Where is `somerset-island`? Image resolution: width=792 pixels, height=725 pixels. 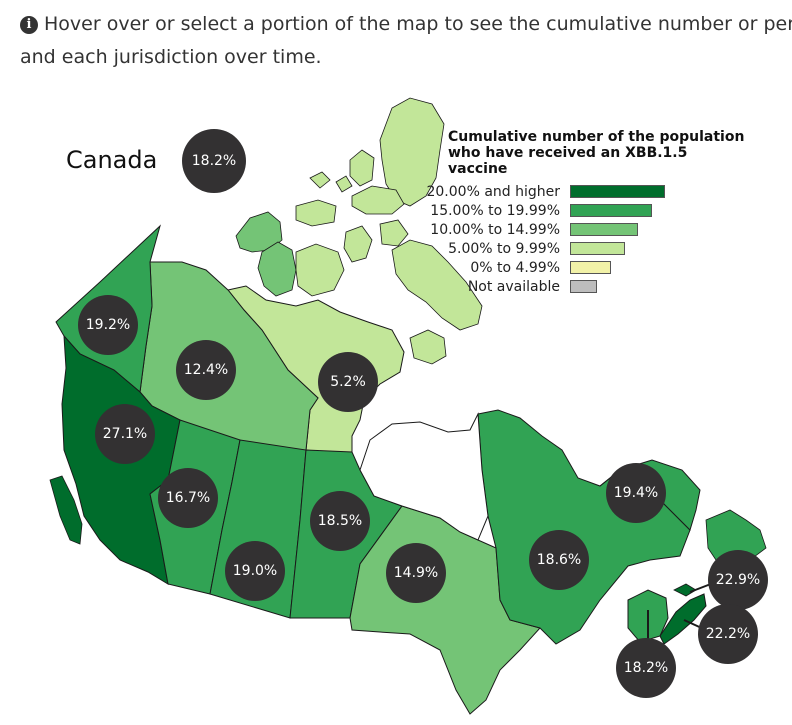 somerset-island is located at coordinates (394, 233).